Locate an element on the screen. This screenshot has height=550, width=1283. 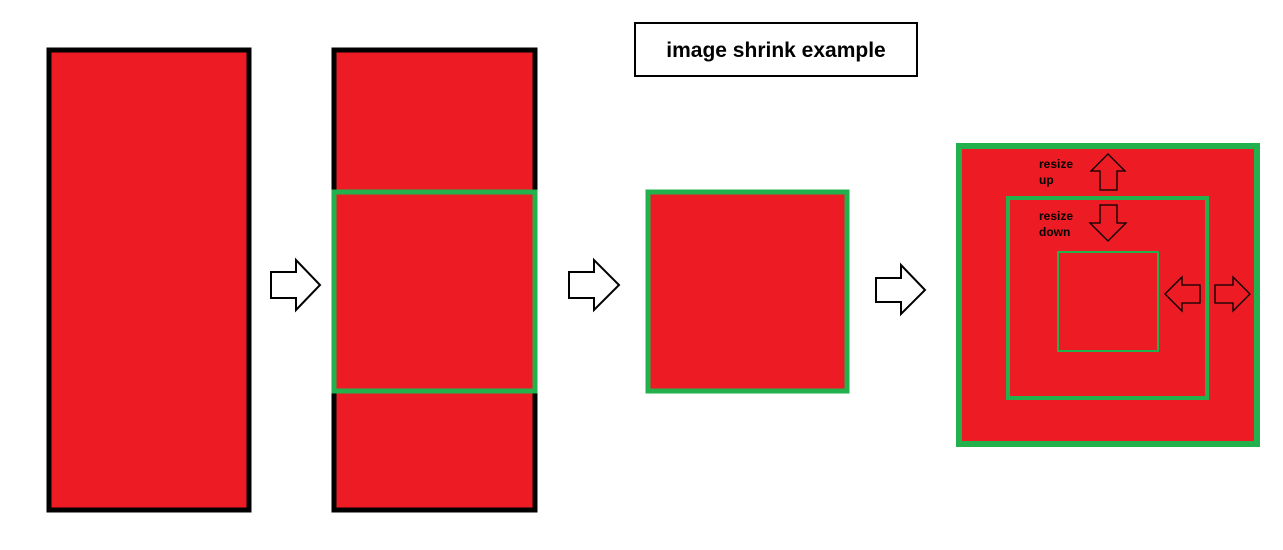
resize-inner-square is located at coordinates (1108, 301).